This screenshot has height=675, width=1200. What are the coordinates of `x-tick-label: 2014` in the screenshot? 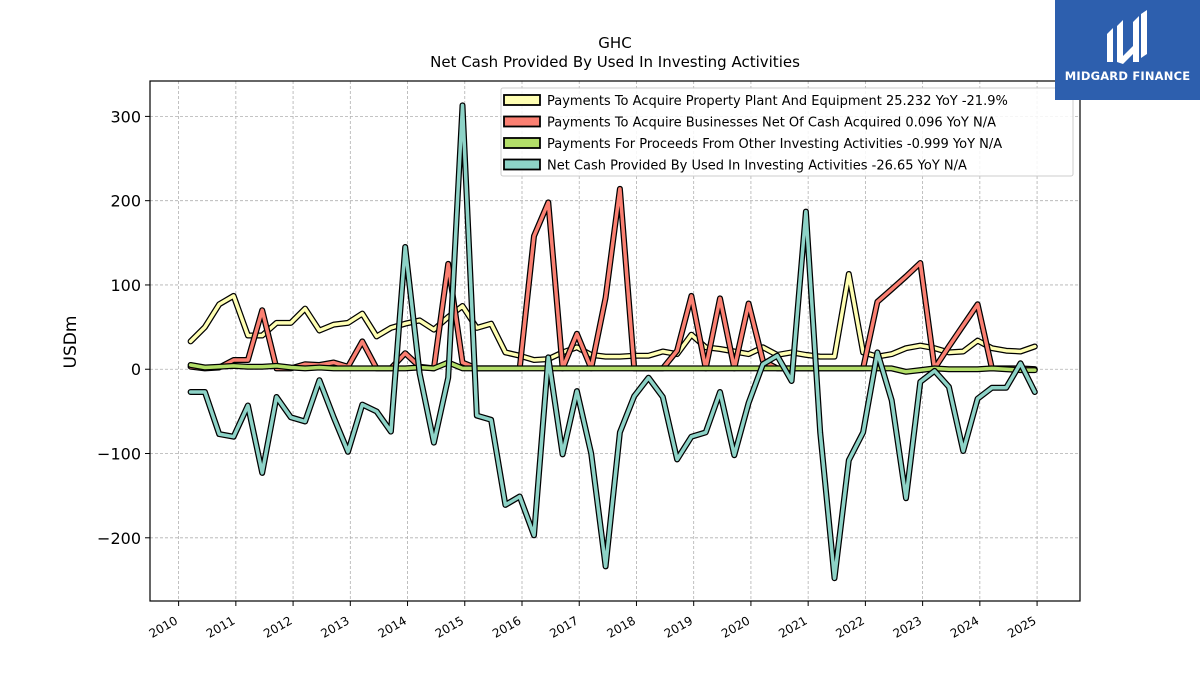 It's located at (392, 626).